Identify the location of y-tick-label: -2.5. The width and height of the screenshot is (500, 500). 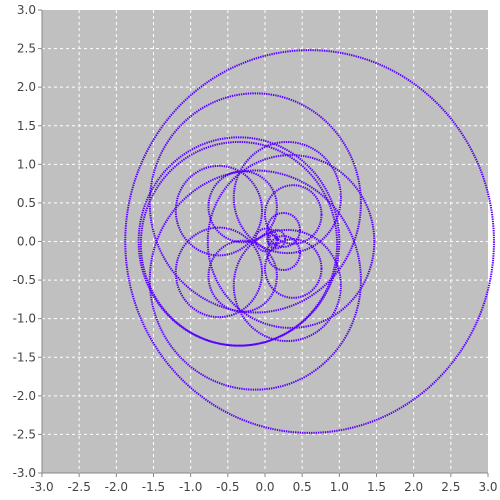
(24, 434).